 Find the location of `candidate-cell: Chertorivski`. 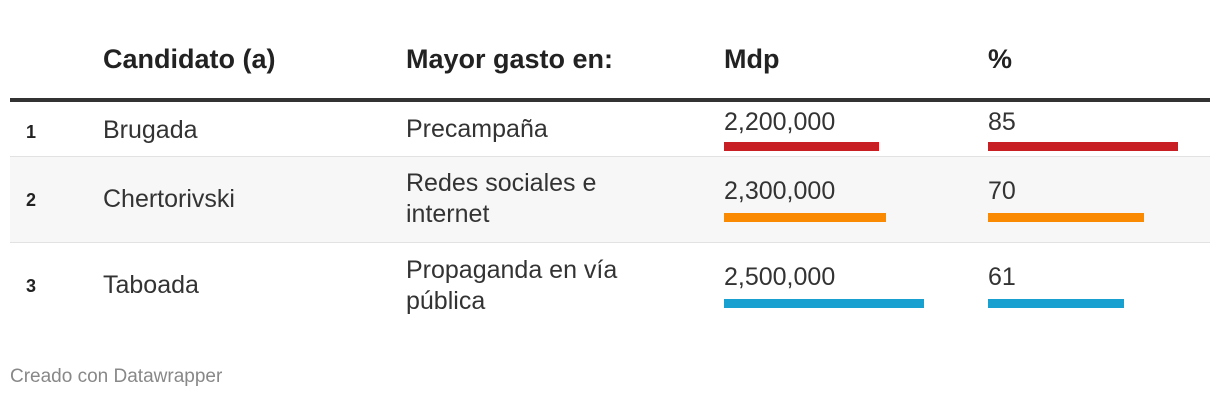

candidate-cell: Chertorivski is located at coordinates (169, 199).